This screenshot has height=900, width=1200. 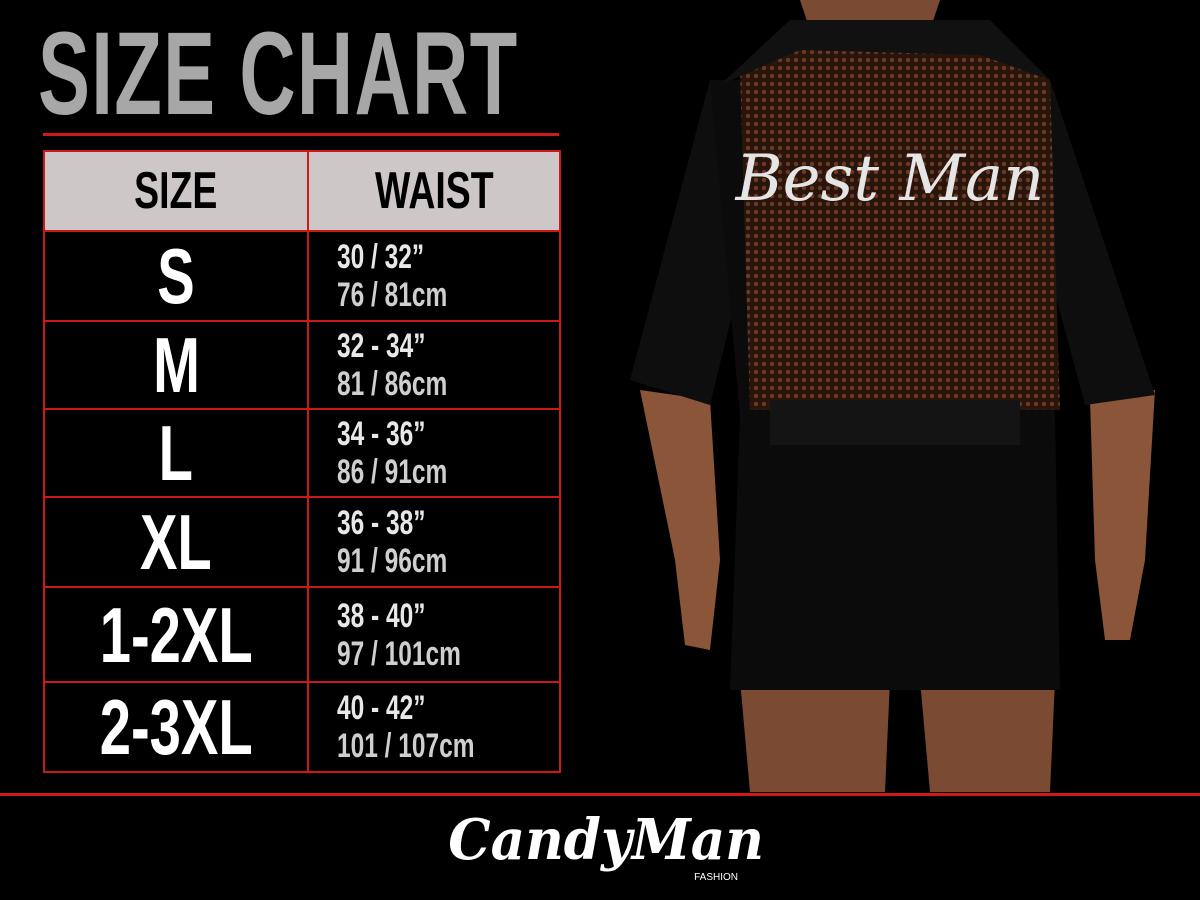 I want to click on right-arm, so click(x=1122, y=515).